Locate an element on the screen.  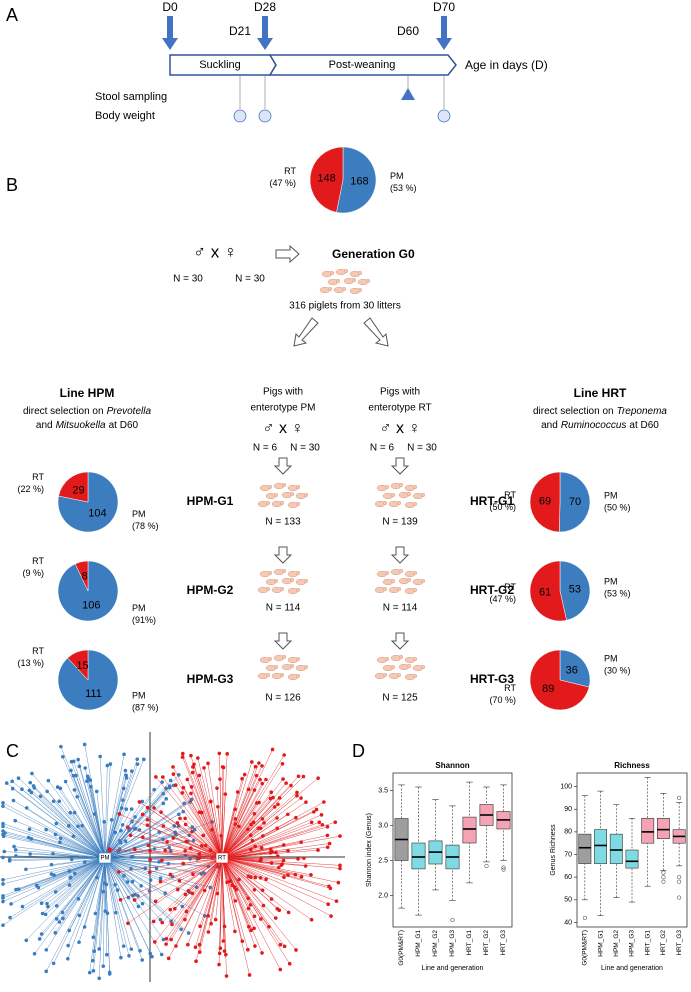
n-label: N = 126 is located at coordinates (283, 698).